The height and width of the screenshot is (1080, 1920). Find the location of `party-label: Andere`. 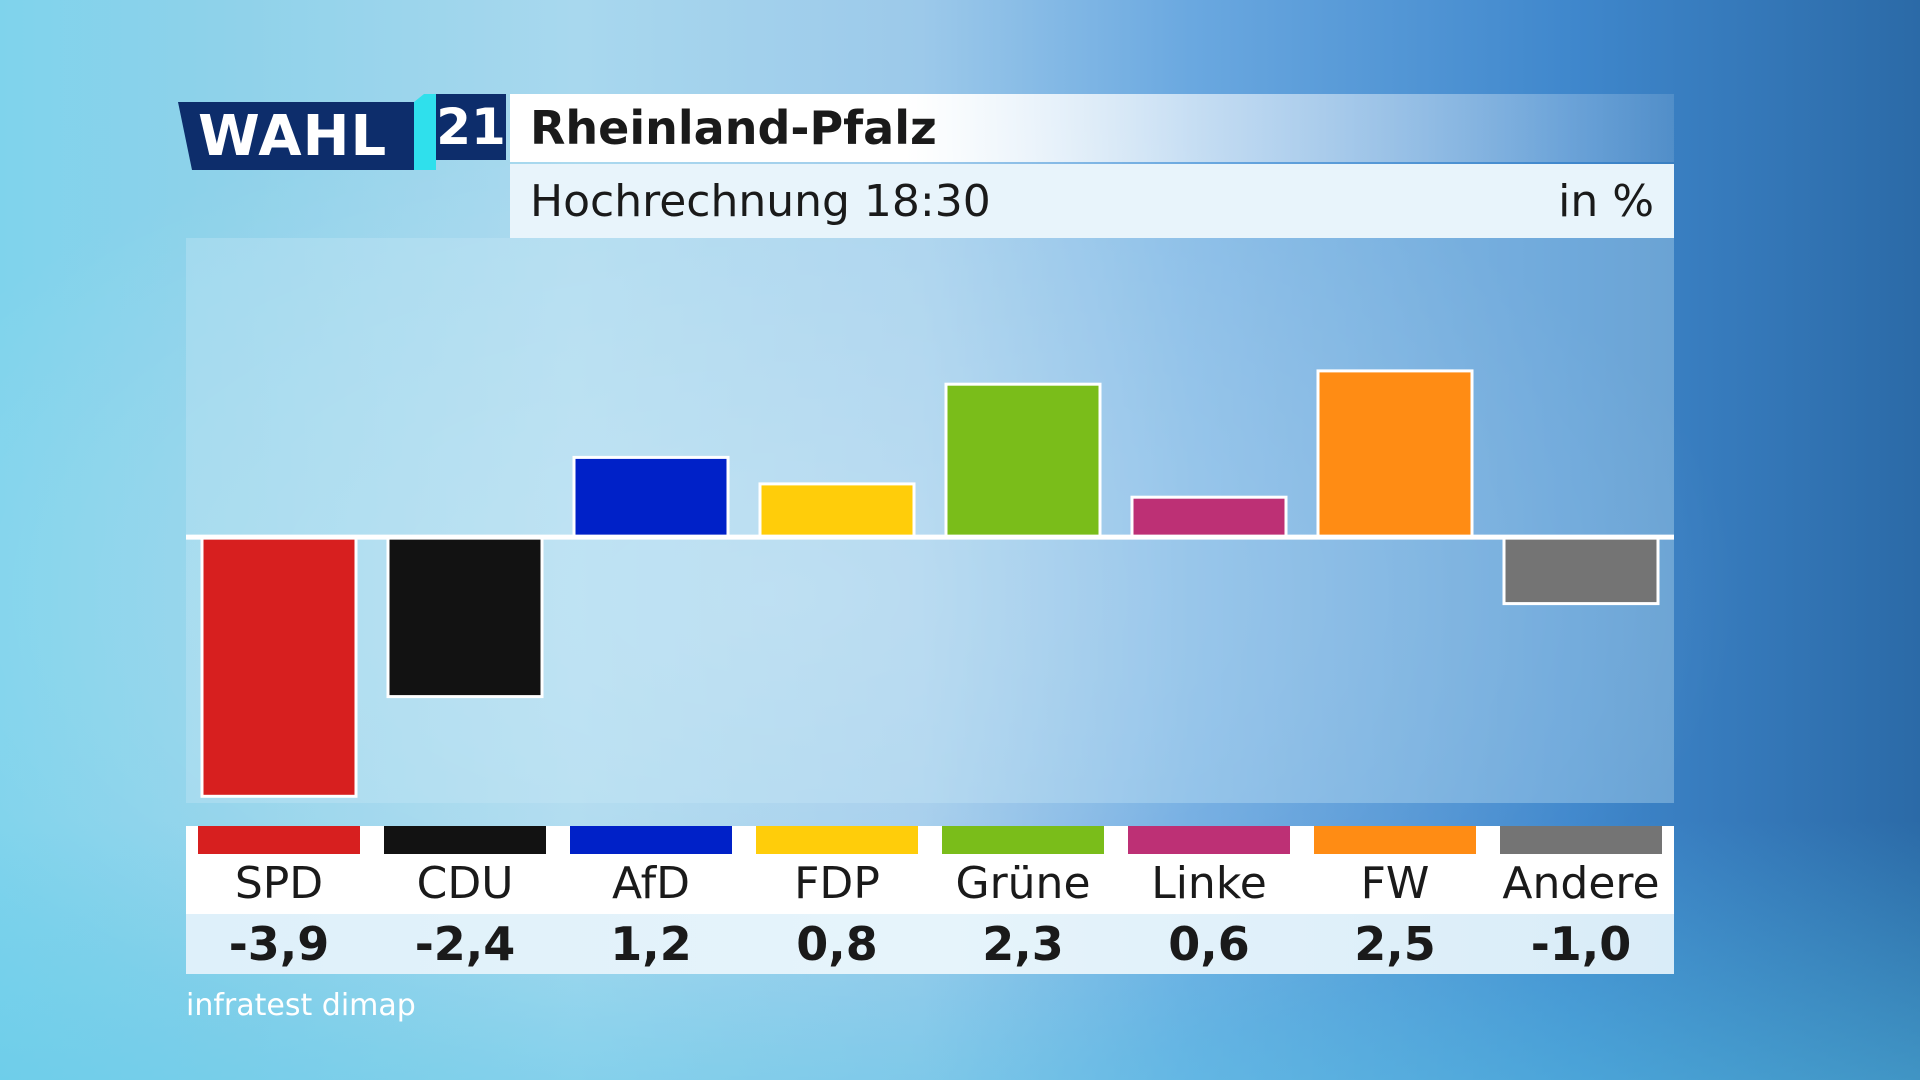

party-label: Andere is located at coordinates (1581, 883).